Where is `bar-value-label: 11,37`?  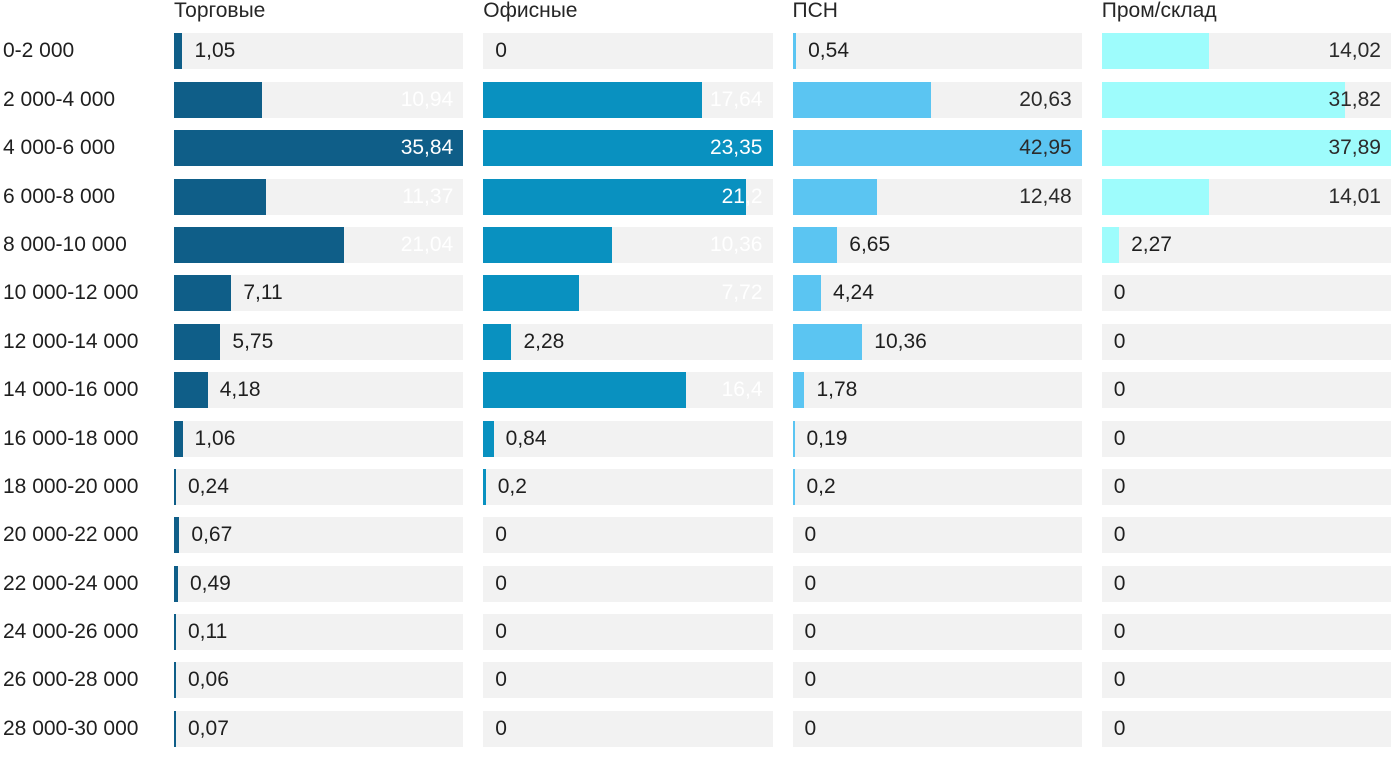 bar-value-label: 11,37 is located at coordinates (428, 196).